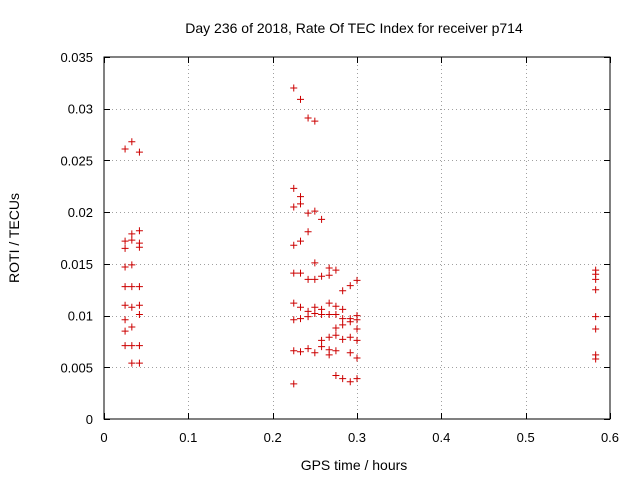  I want to click on y-tick-label: 0.015, so click(76, 264).